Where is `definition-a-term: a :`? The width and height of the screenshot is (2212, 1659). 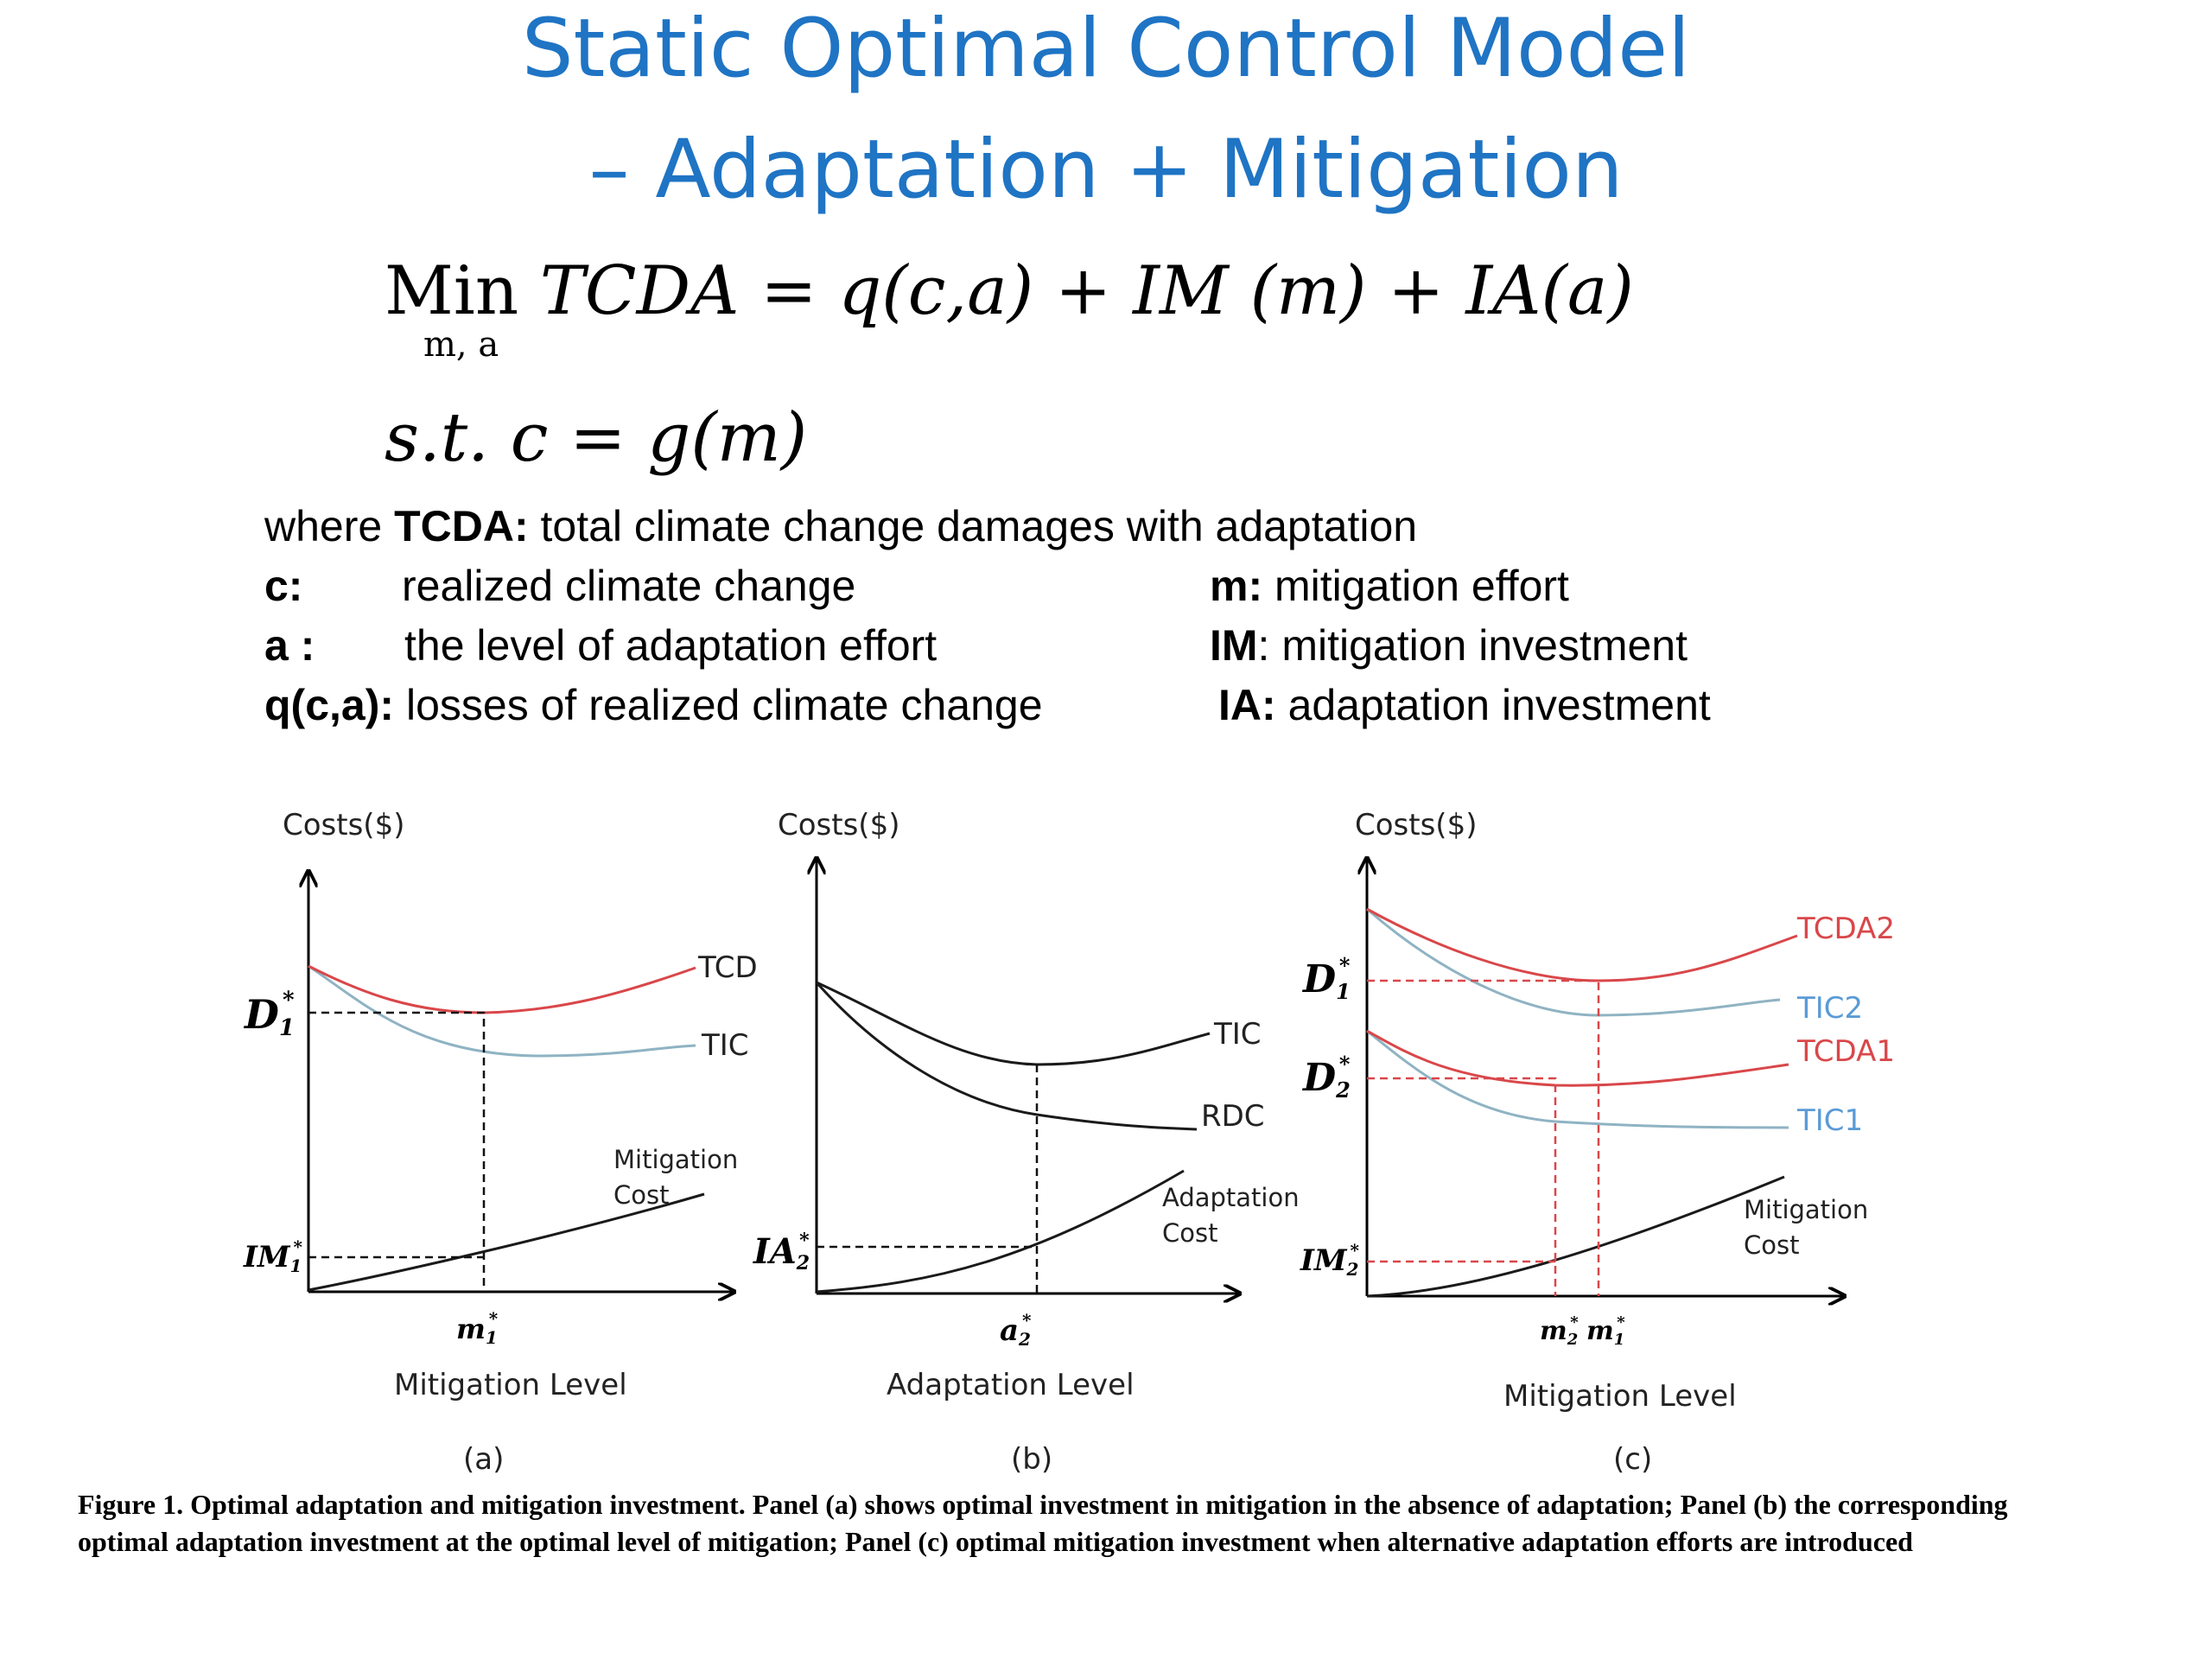 definition-a-term: a : is located at coordinates (289, 645).